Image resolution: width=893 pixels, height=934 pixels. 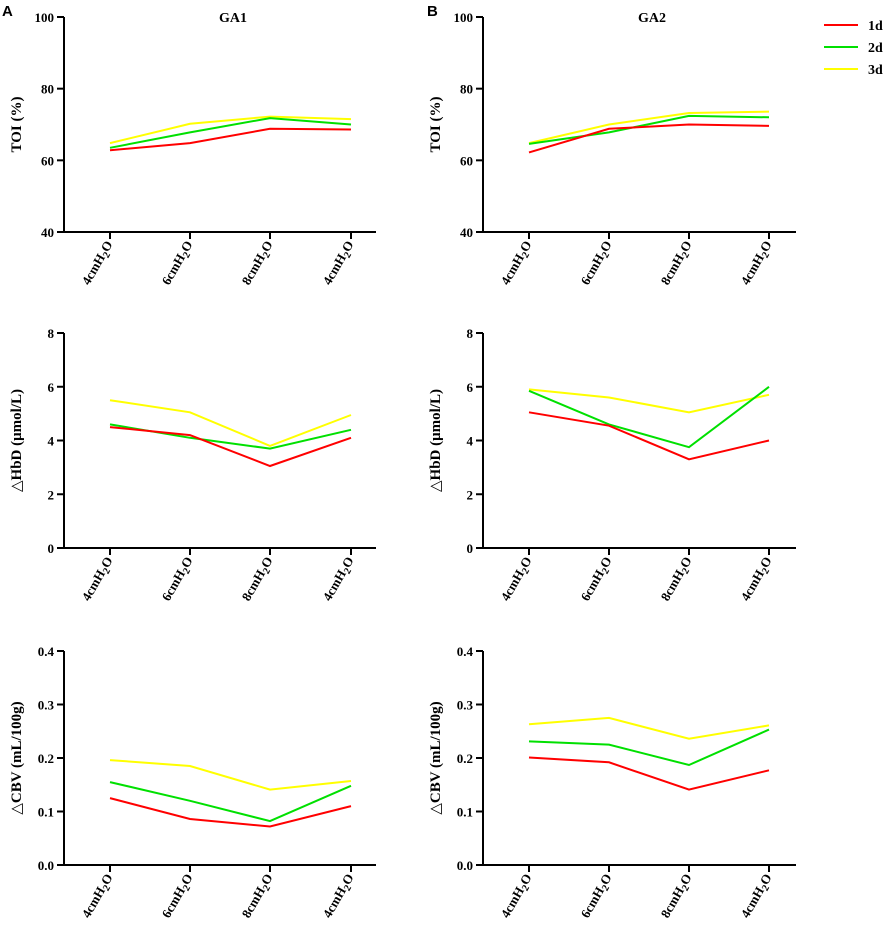 I want to click on chart-toi-ga2: 40 60 80 100 TOI (%) 4cmH2O 6cmH2O 8cmH2O 4cmH2O, so click(x=612, y=149).